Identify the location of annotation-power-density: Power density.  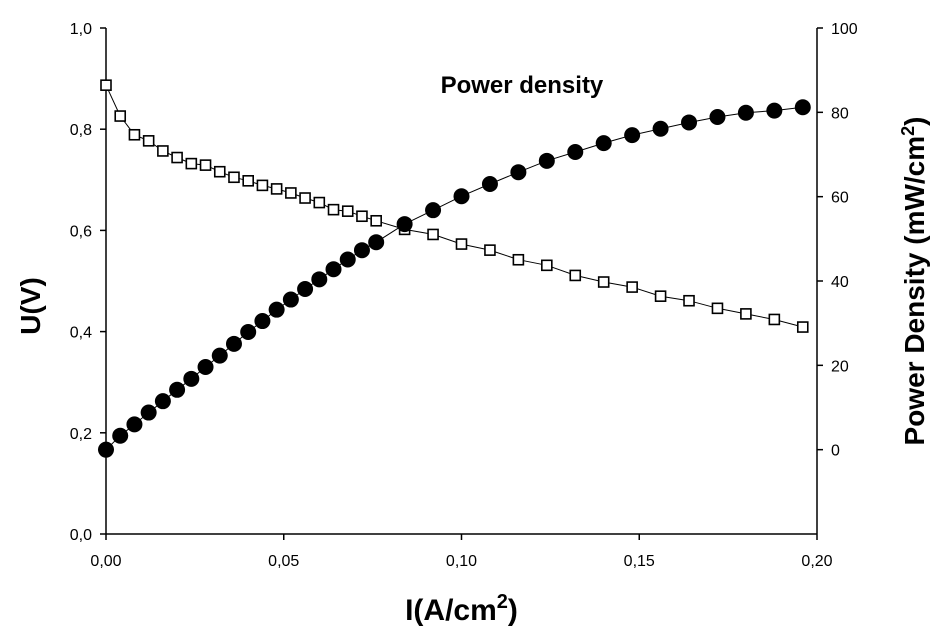
(522, 85).